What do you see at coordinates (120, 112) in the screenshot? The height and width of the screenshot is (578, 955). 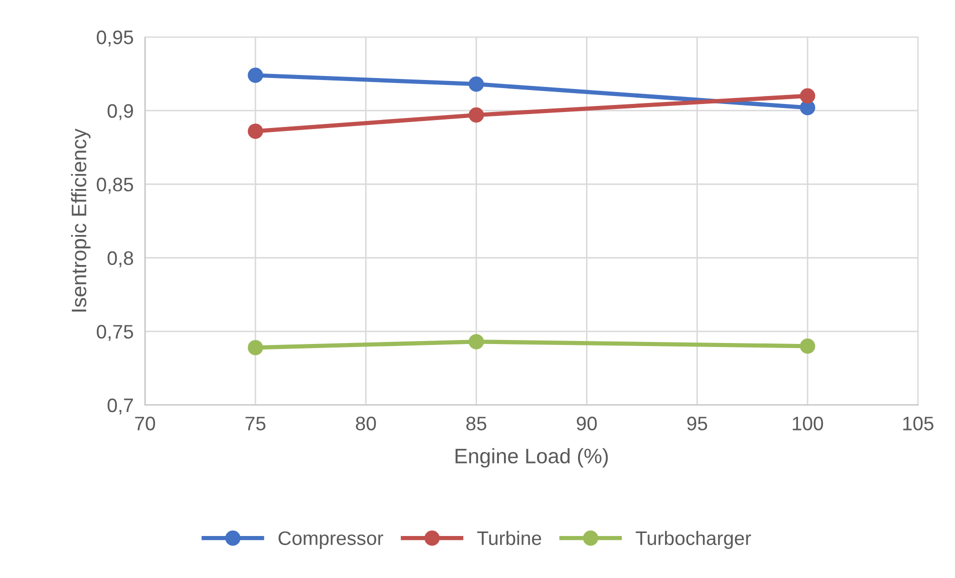 I see `y-tick-label: 0,9` at bounding box center [120, 112].